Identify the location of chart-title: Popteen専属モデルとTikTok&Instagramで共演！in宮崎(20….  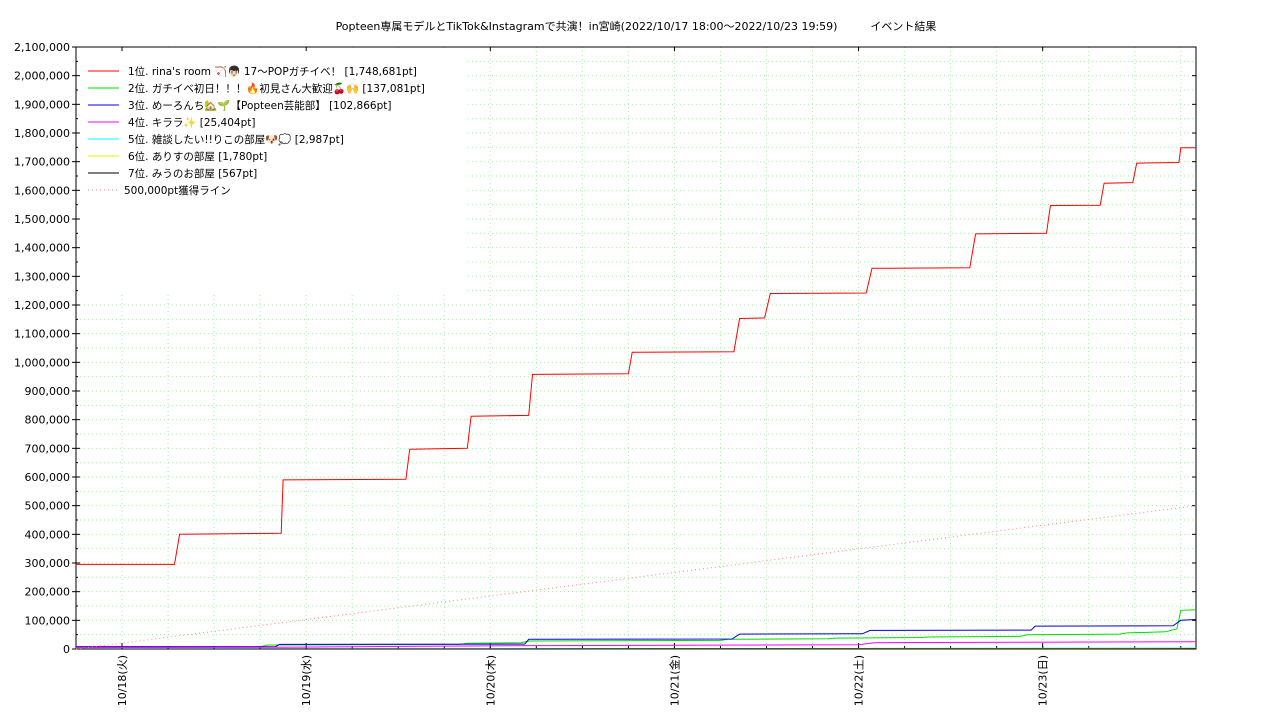
(636, 26).